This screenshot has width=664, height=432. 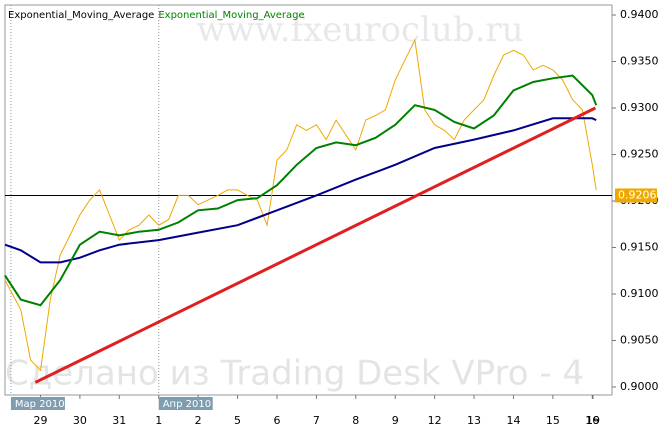 I want to click on watermark: Сделано из Trading Desk VPro - 4, so click(x=294, y=374).